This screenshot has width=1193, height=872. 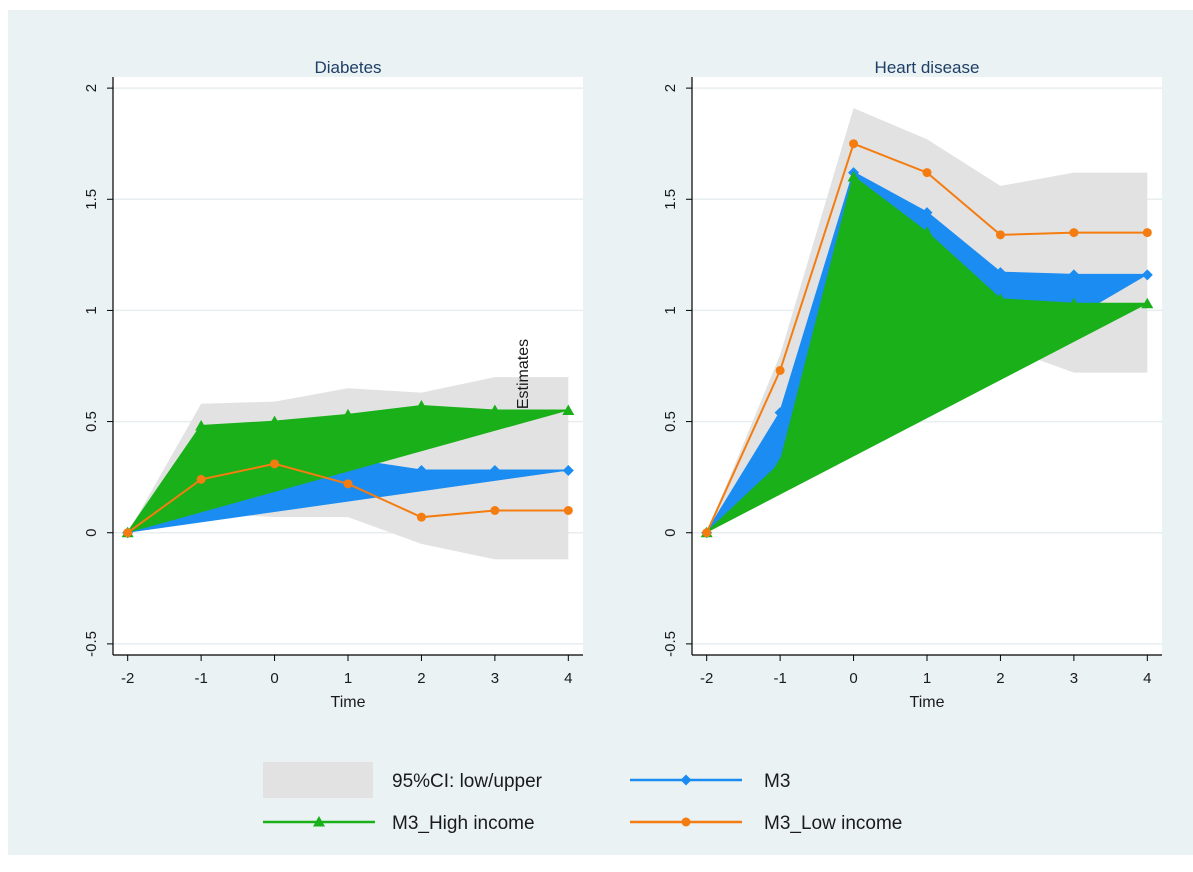 I want to click on legend-item: M3_High income, so click(x=399, y=823).